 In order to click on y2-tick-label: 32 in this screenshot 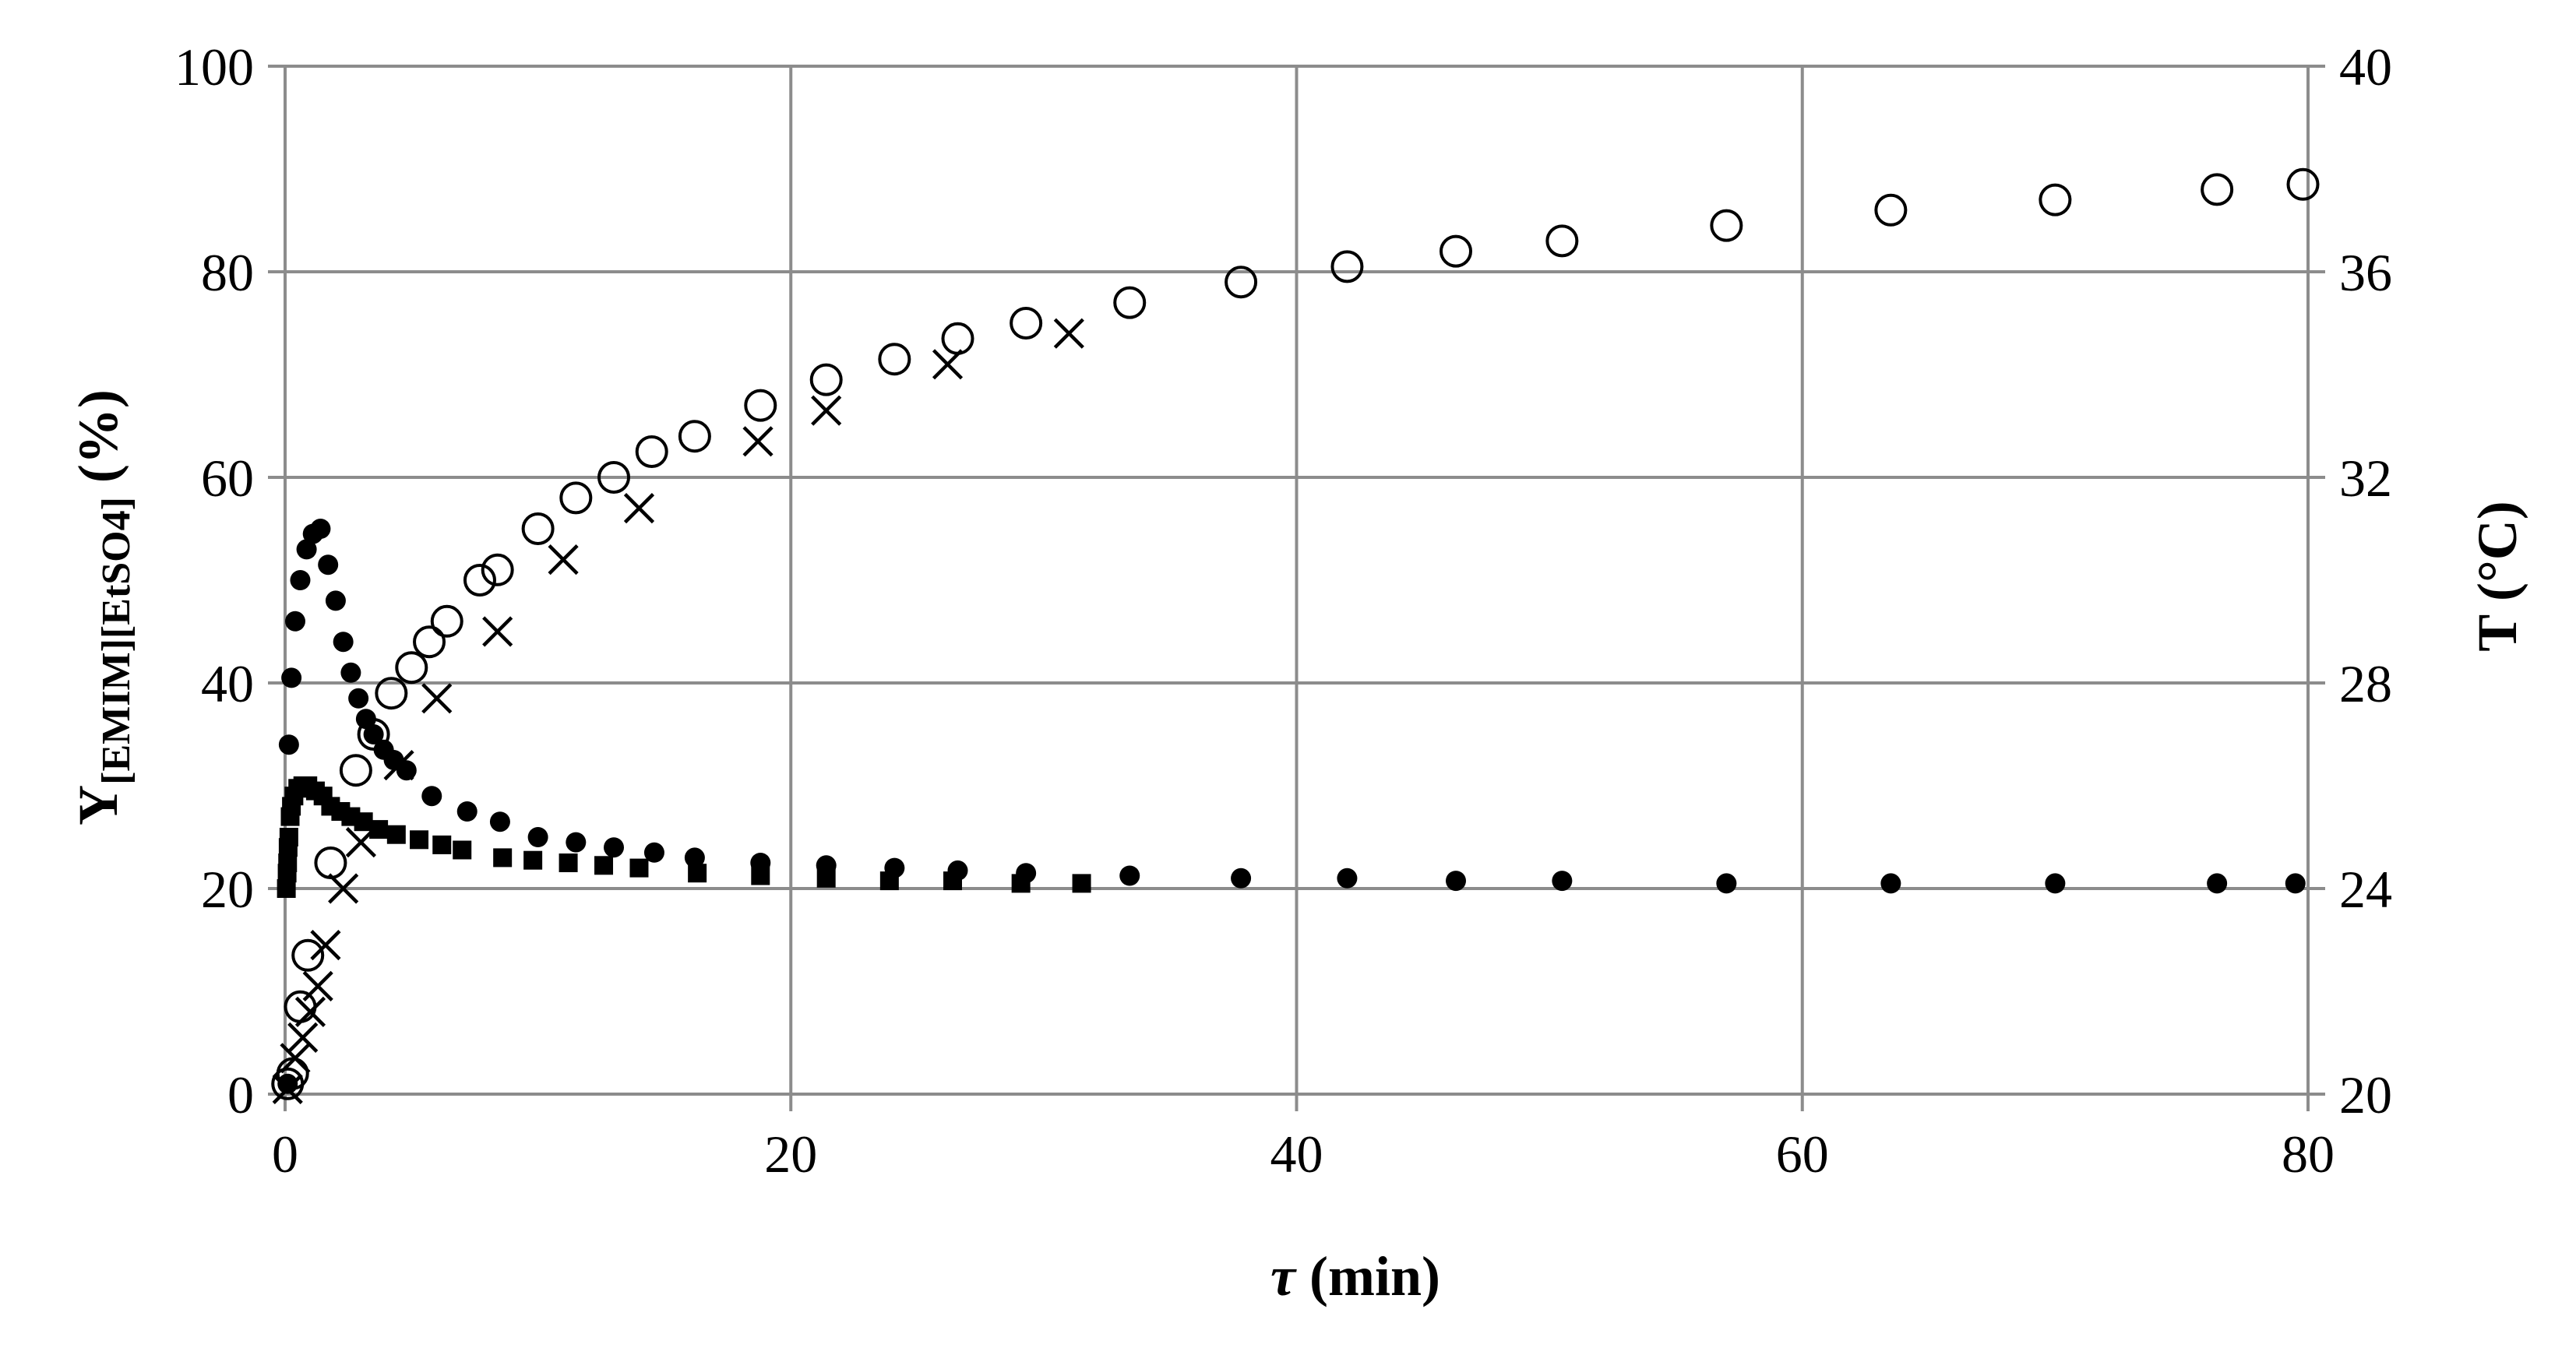, I will do `click(2365, 478)`.